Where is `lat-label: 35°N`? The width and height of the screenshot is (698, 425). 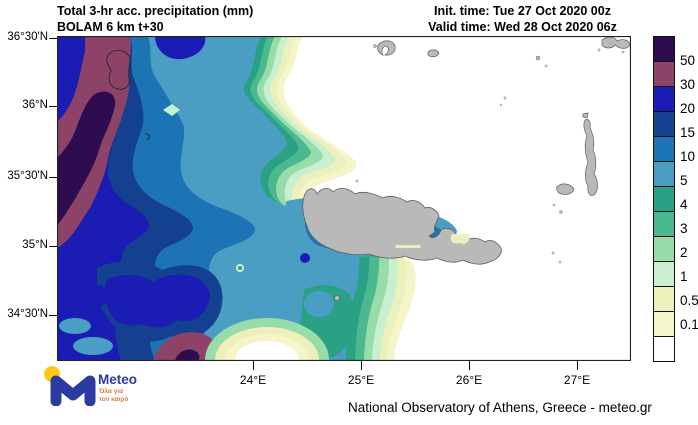 lat-label: 35°N is located at coordinates (35, 245).